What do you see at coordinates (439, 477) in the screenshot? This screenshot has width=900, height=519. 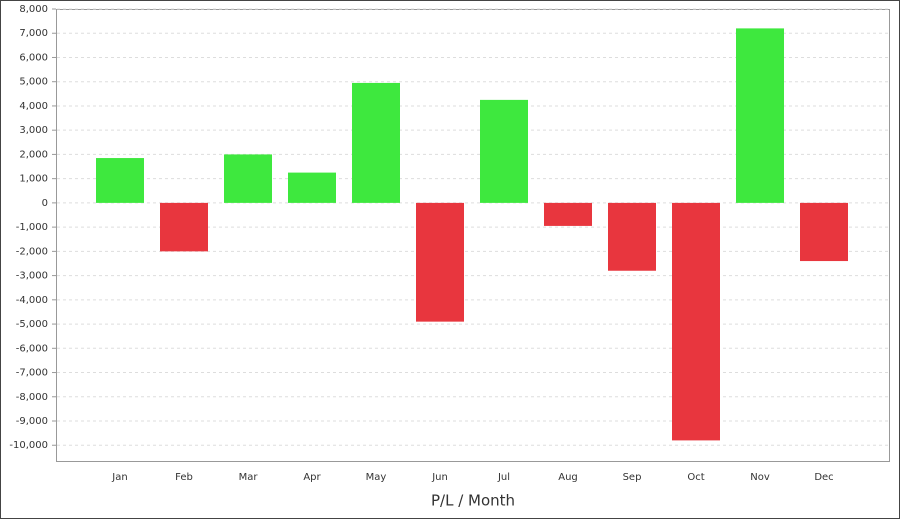 I see `x-tick-label: Jun` at bounding box center [439, 477].